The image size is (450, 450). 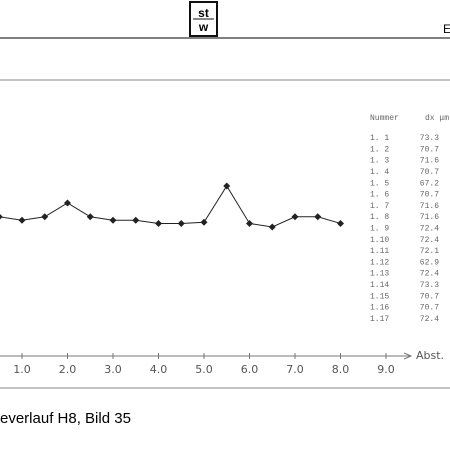 I want to click on plot, so click(x=172, y=206).